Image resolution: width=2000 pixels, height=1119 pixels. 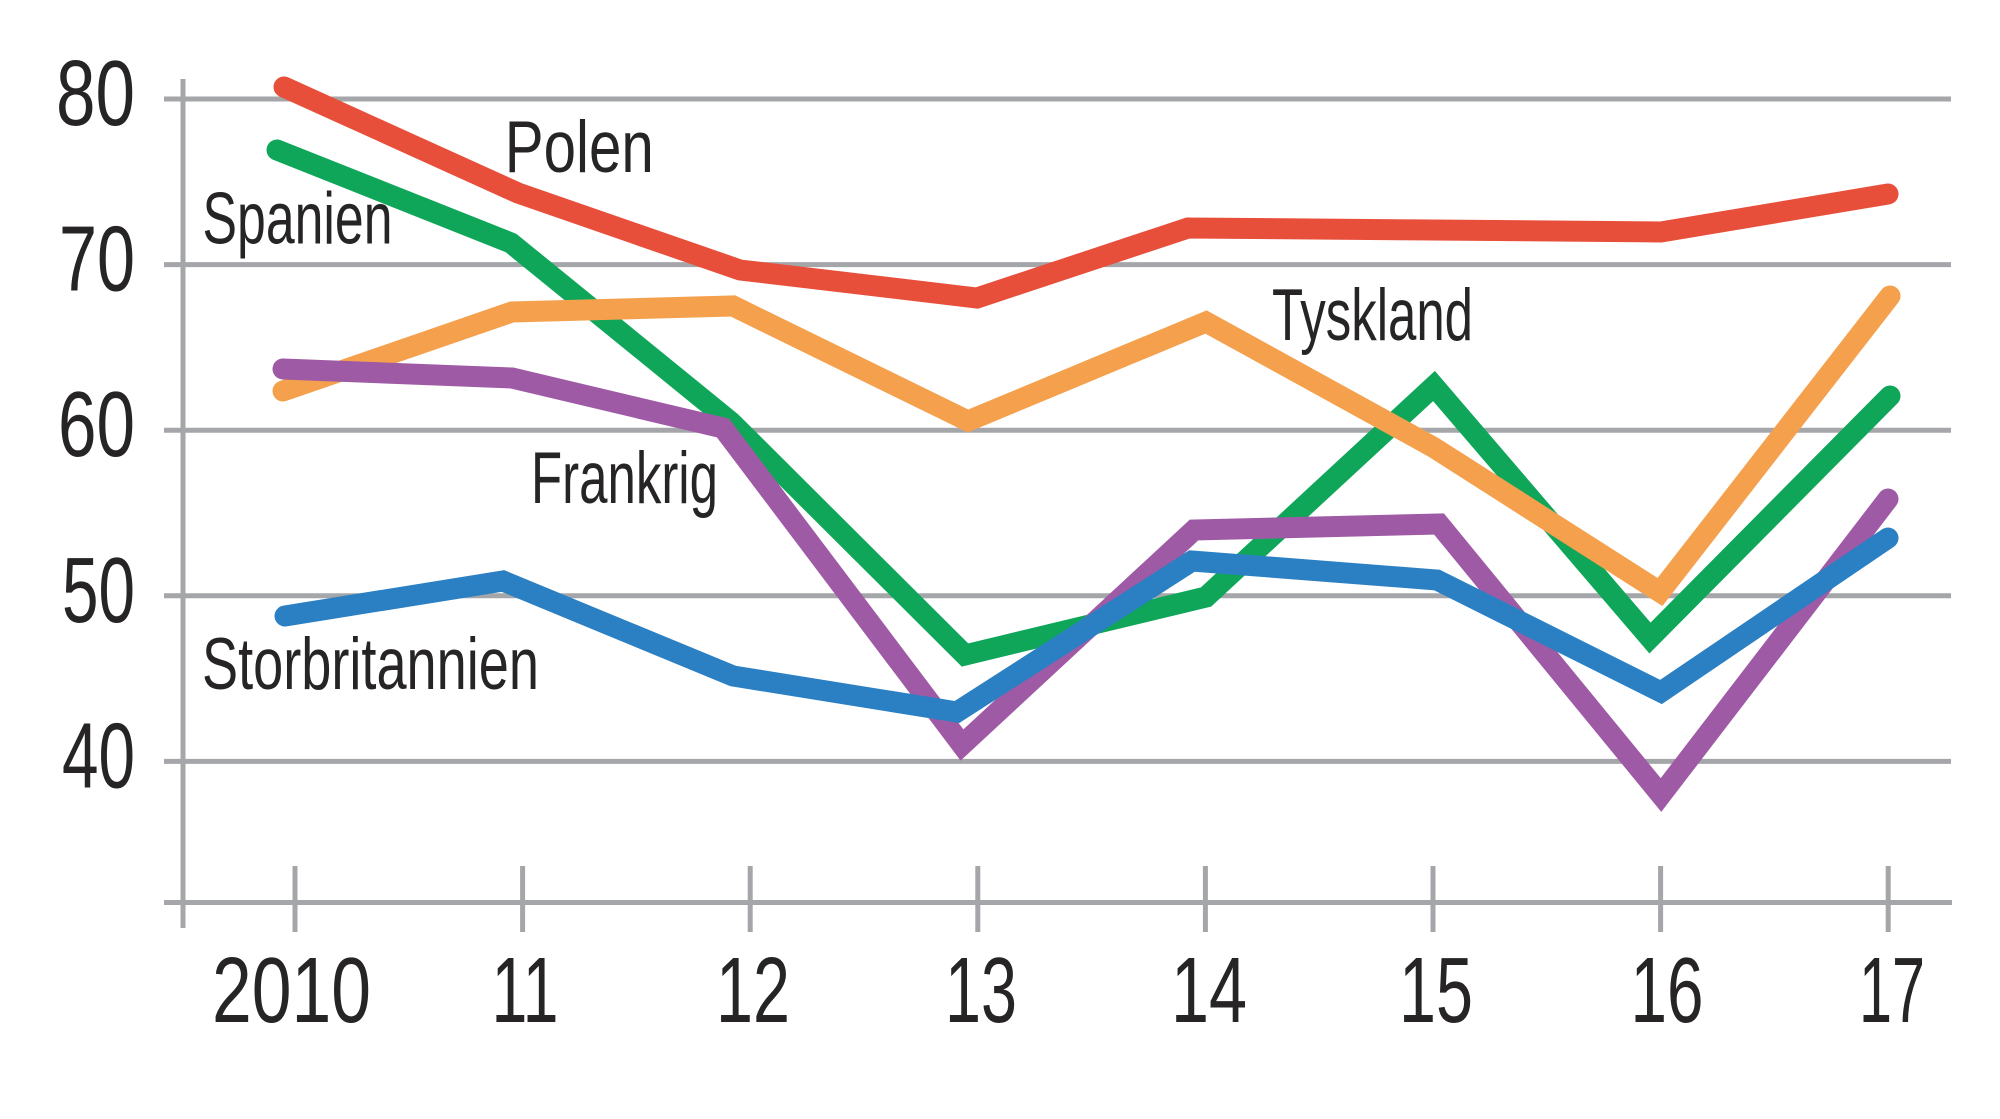 I want to click on svg-text: 13, so click(x=981, y=990).